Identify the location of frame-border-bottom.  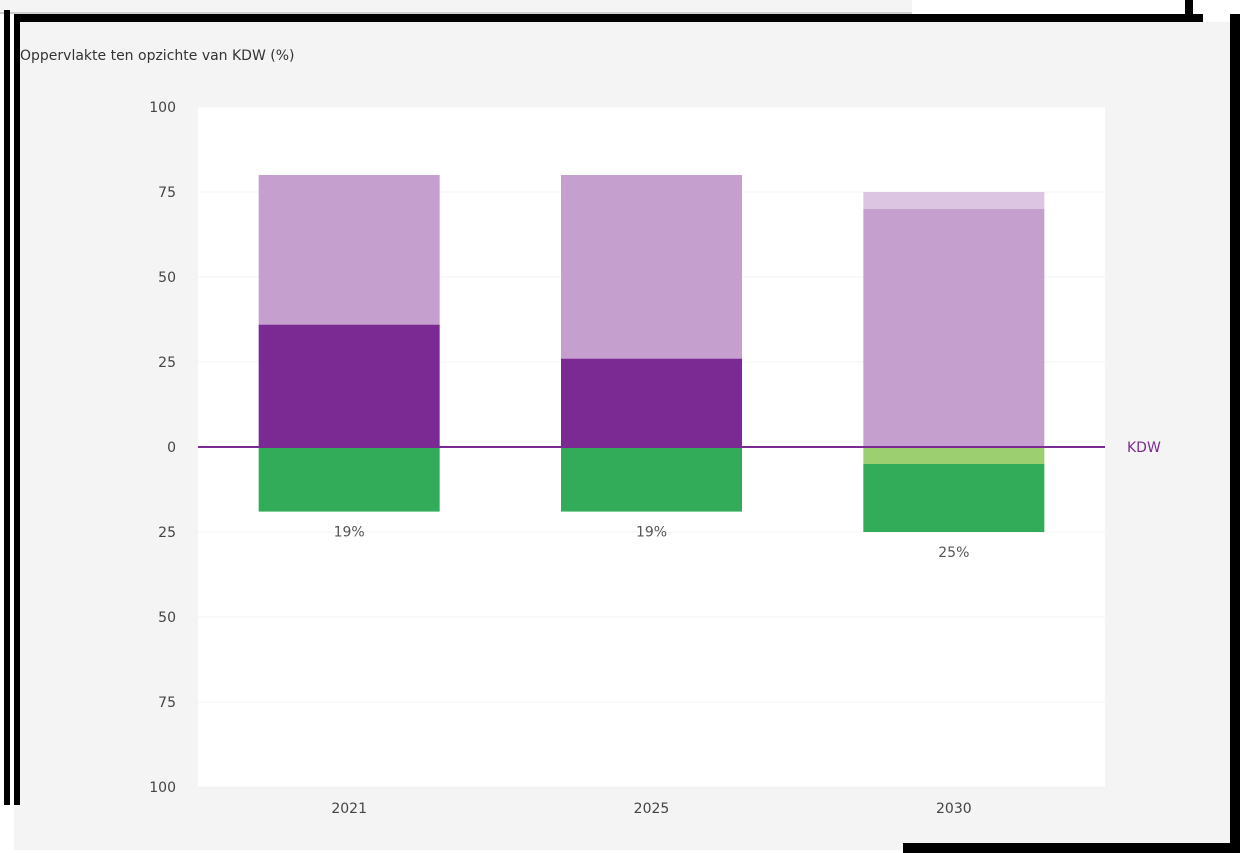
(1071, 848).